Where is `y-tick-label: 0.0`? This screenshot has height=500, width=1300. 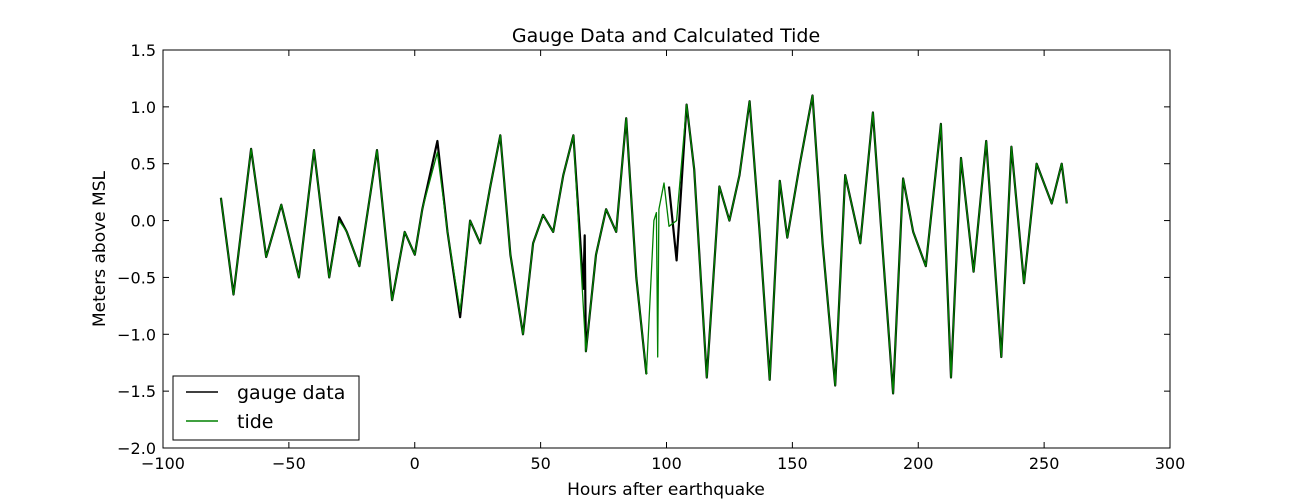
y-tick-label: 0.0 is located at coordinates (143, 221).